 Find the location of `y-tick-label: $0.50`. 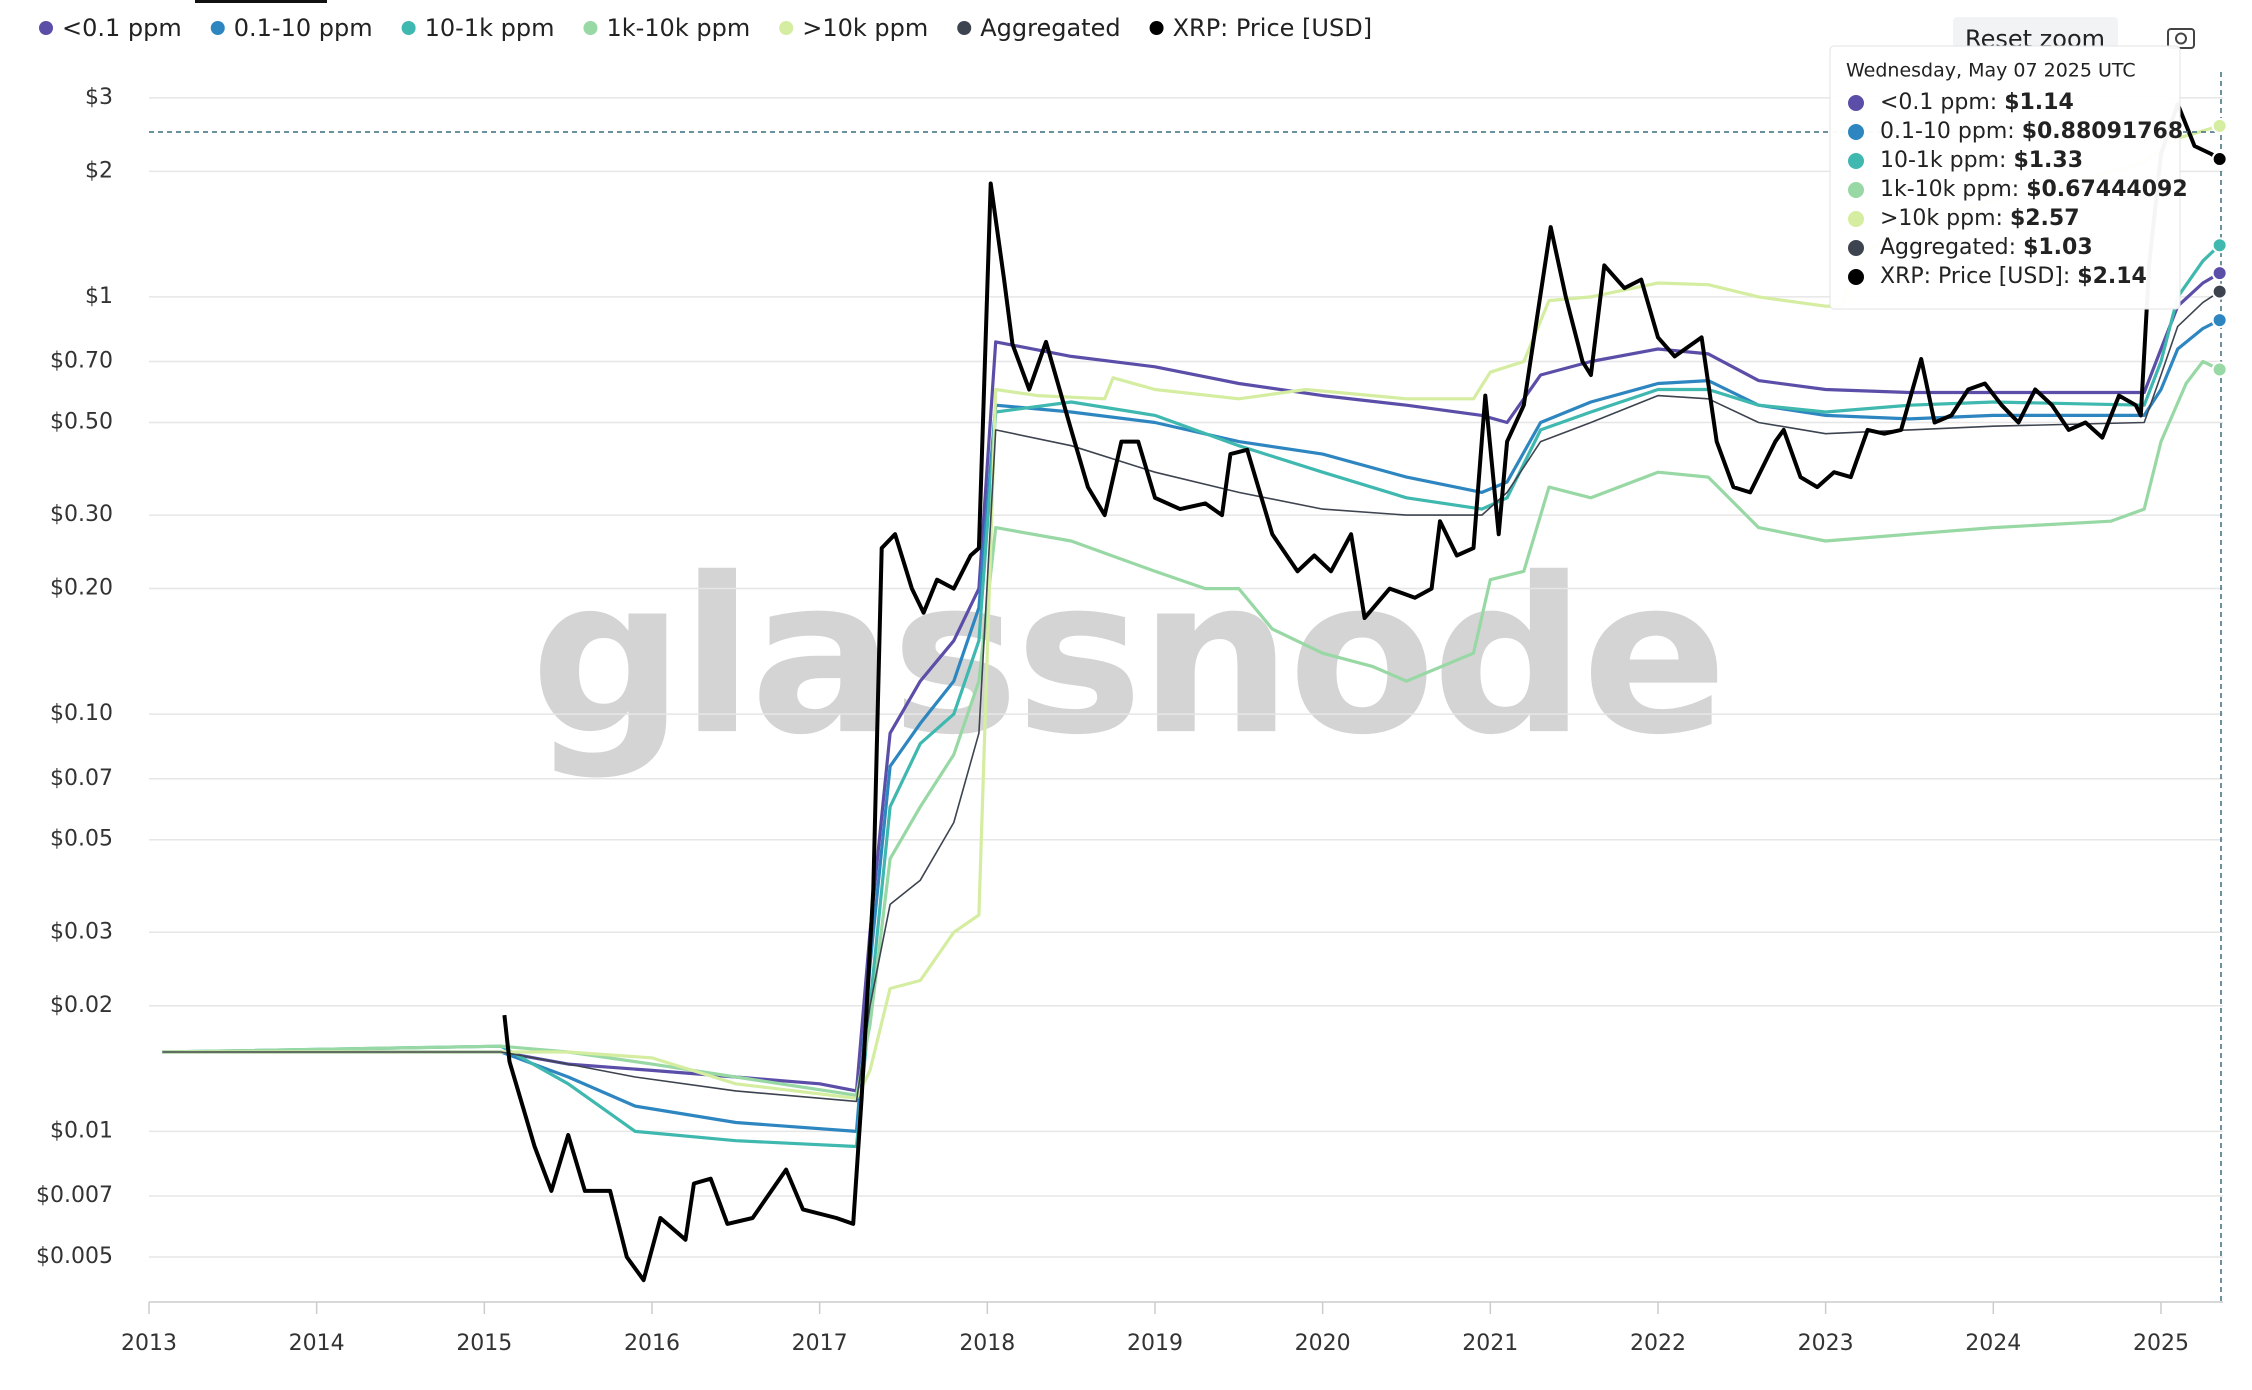

y-tick-label: $0.50 is located at coordinates (81, 422).